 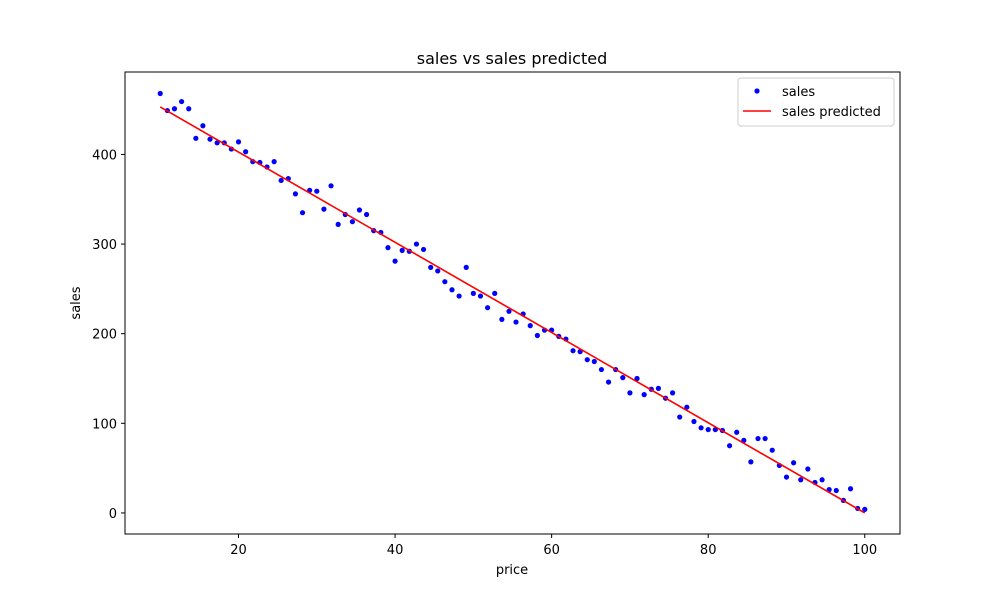 What do you see at coordinates (551, 550) in the screenshot?
I see `x-tick-label: 60` at bounding box center [551, 550].